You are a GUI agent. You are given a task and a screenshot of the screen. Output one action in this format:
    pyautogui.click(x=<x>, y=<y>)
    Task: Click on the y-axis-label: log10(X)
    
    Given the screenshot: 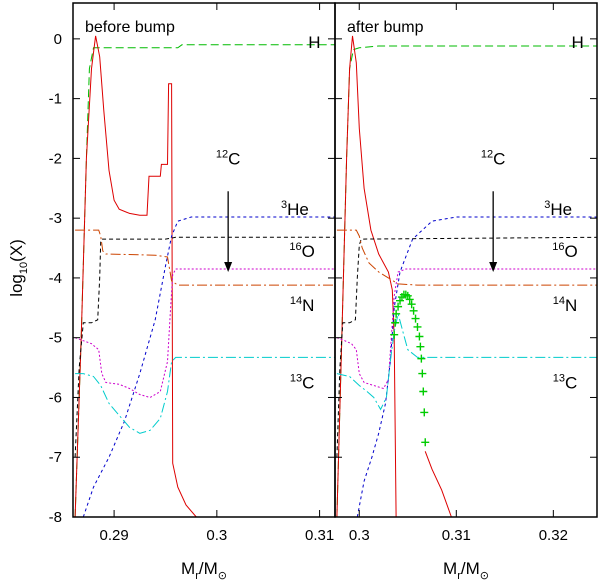 What is the action you would take?
    pyautogui.click(x=18, y=268)
    